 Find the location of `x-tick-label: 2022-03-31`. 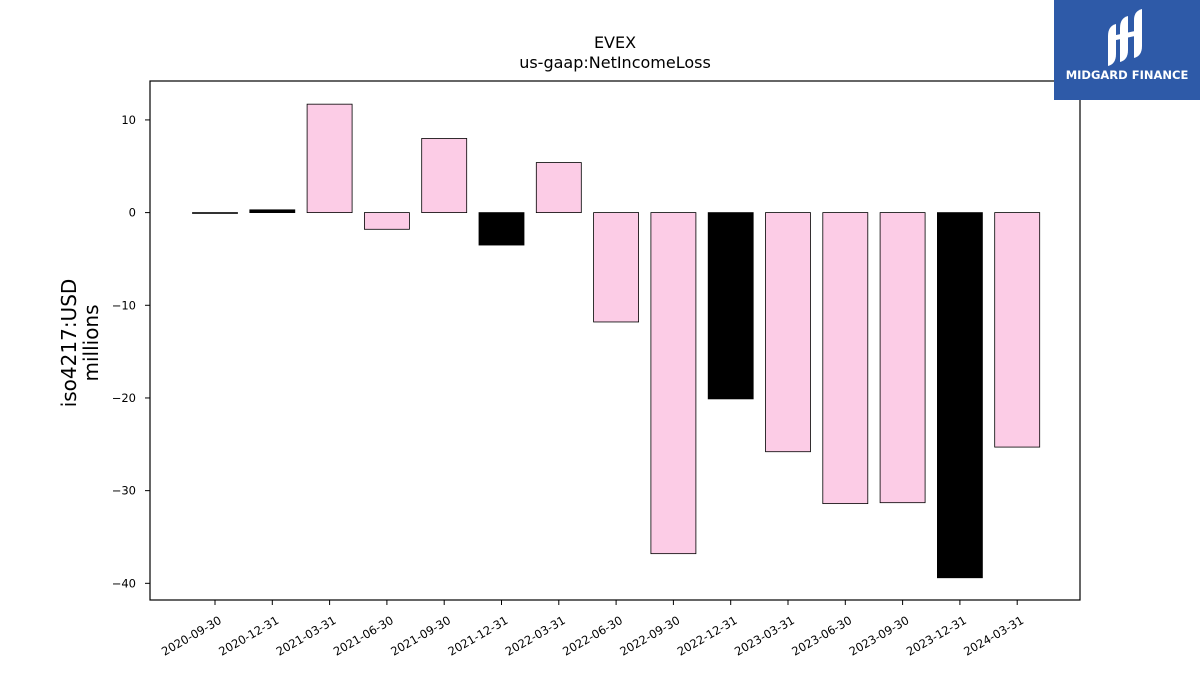

x-tick-label: 2022-03-31 is located at coordinates (535, 636).